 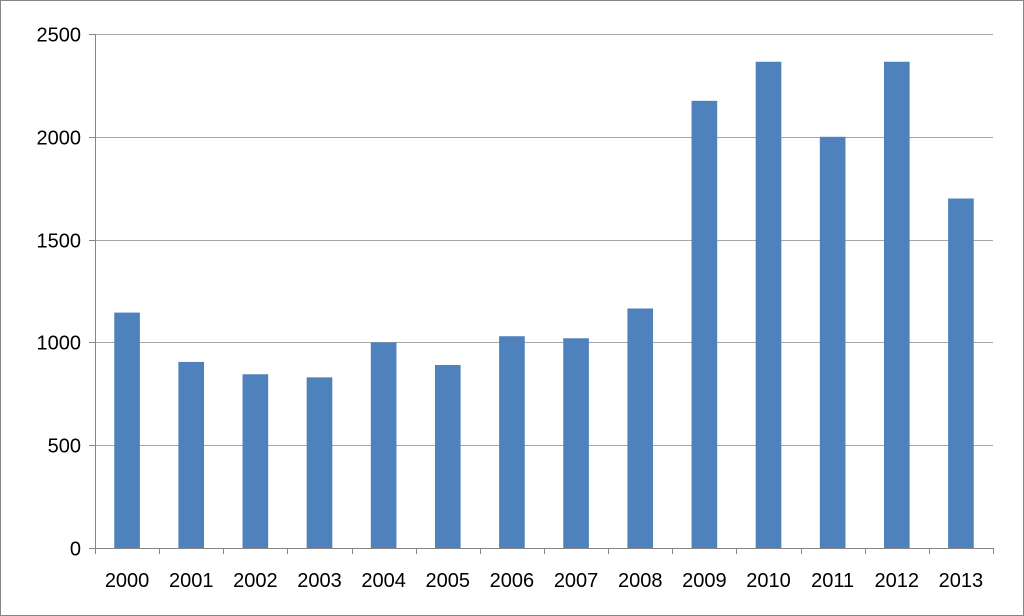 What do you see at coordinates (447, 456) in the screenshot?
I see `bar-2005` at bounding box center [447, 456].